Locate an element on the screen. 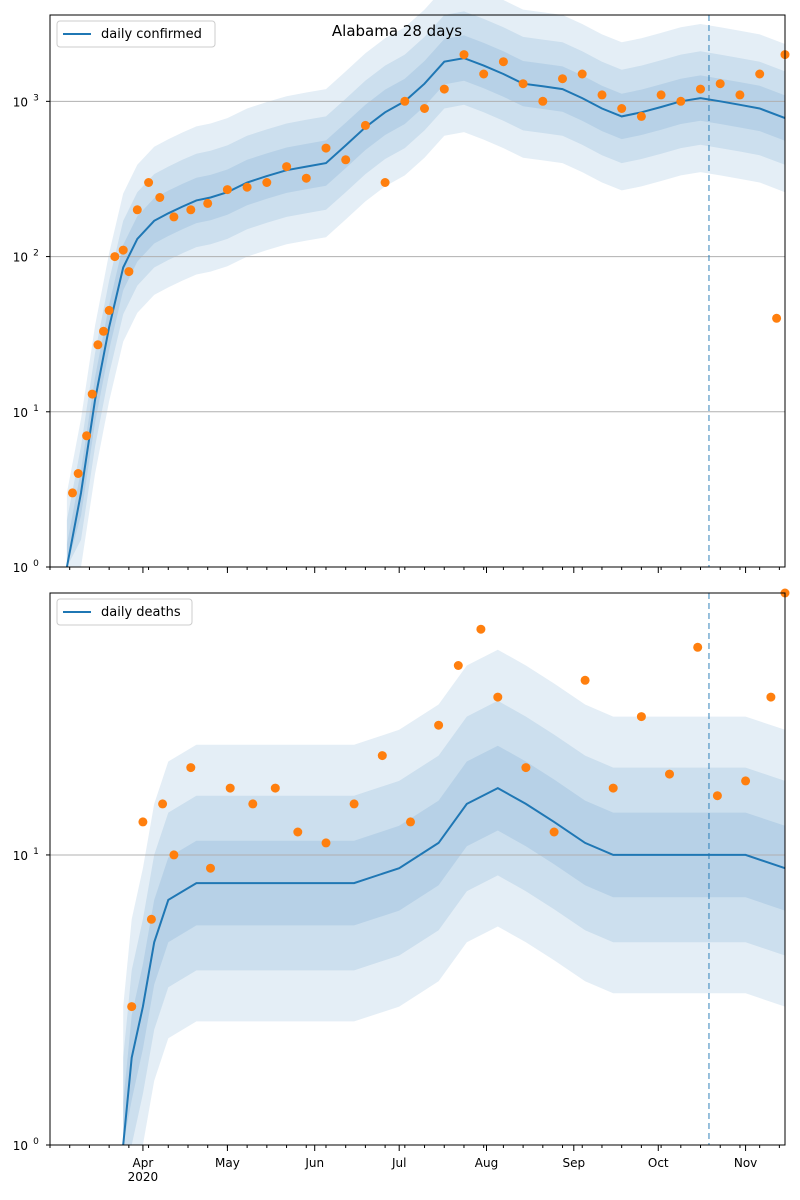 This screenshot has width=800, height=1200. y-tick-exponent: 0 is located at coordinates (36, 1142).